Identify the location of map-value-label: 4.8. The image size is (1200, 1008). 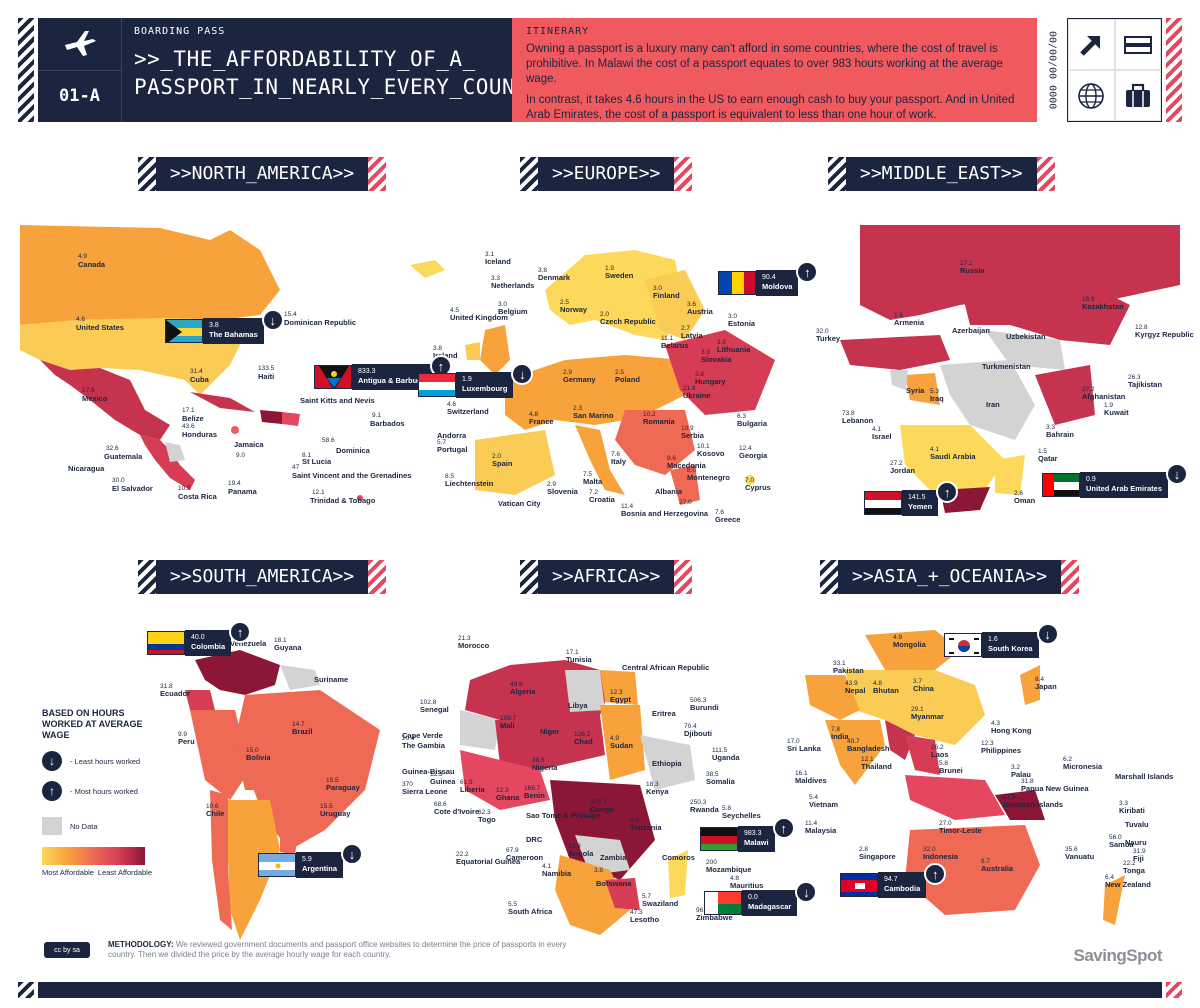
(734, 878).